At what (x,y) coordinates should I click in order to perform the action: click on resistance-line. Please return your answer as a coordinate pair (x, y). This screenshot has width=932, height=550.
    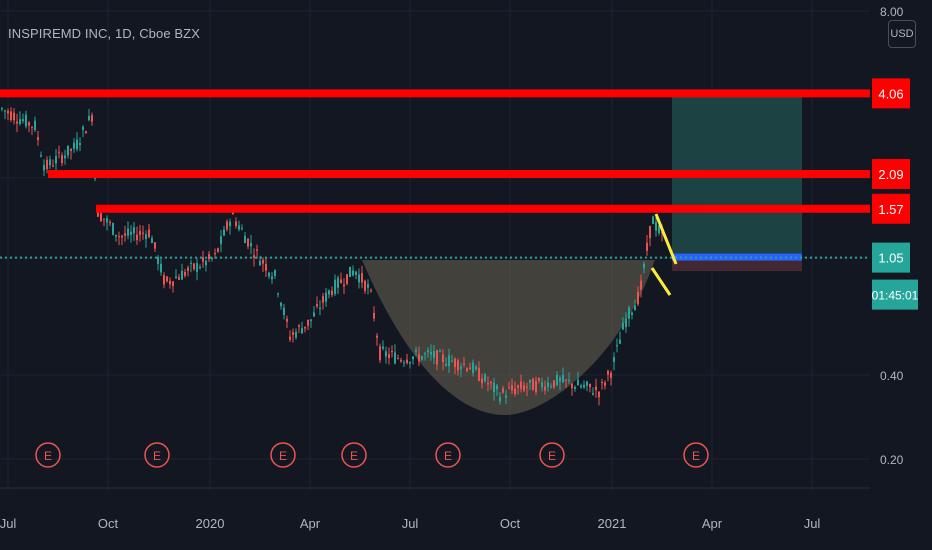
    Looking at the image, I should click on (459, 174).